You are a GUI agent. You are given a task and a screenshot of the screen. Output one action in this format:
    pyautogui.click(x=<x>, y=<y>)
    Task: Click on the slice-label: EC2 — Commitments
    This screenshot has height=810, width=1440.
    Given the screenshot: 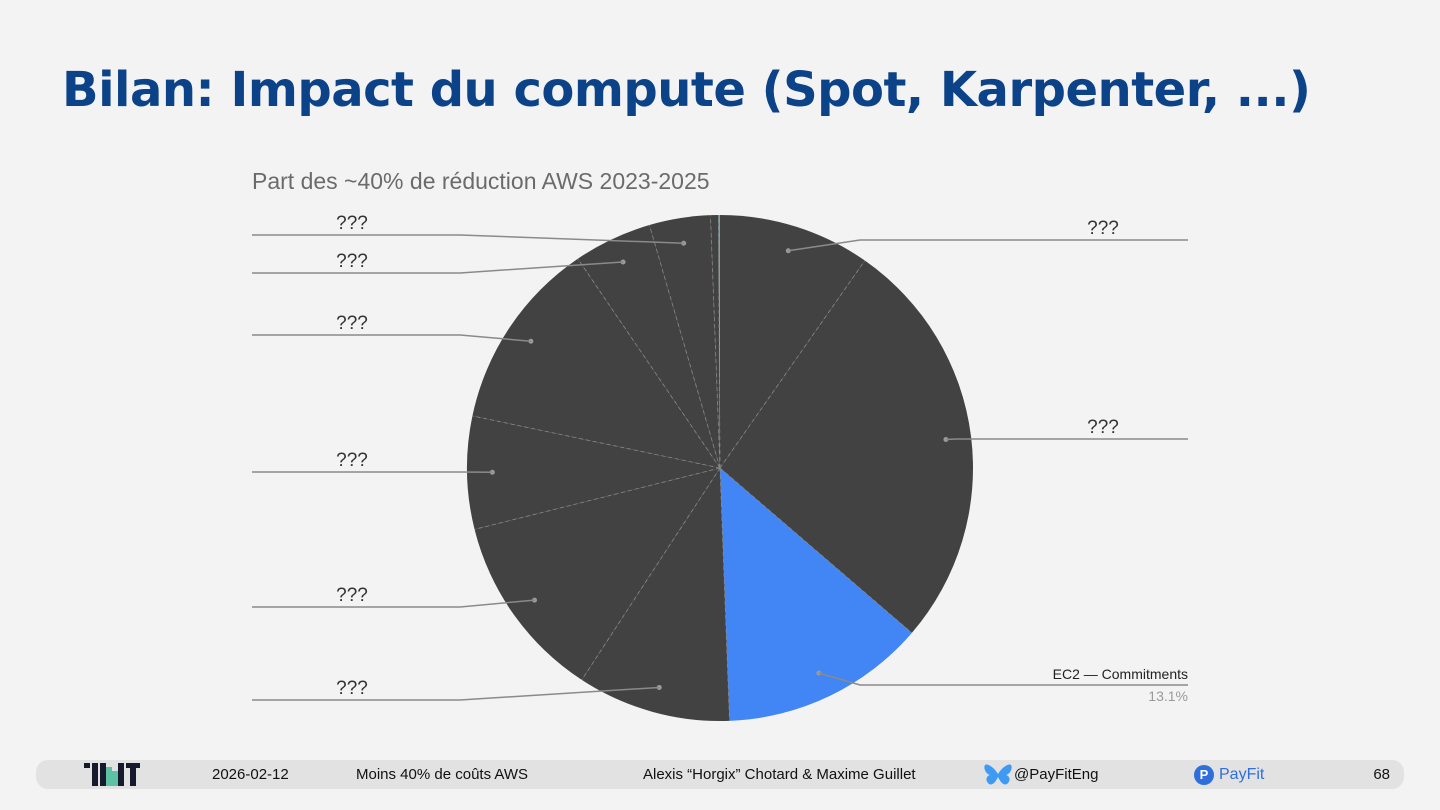 What is the action you would take?
    pyautogui.click(x=1120, y=674)
    